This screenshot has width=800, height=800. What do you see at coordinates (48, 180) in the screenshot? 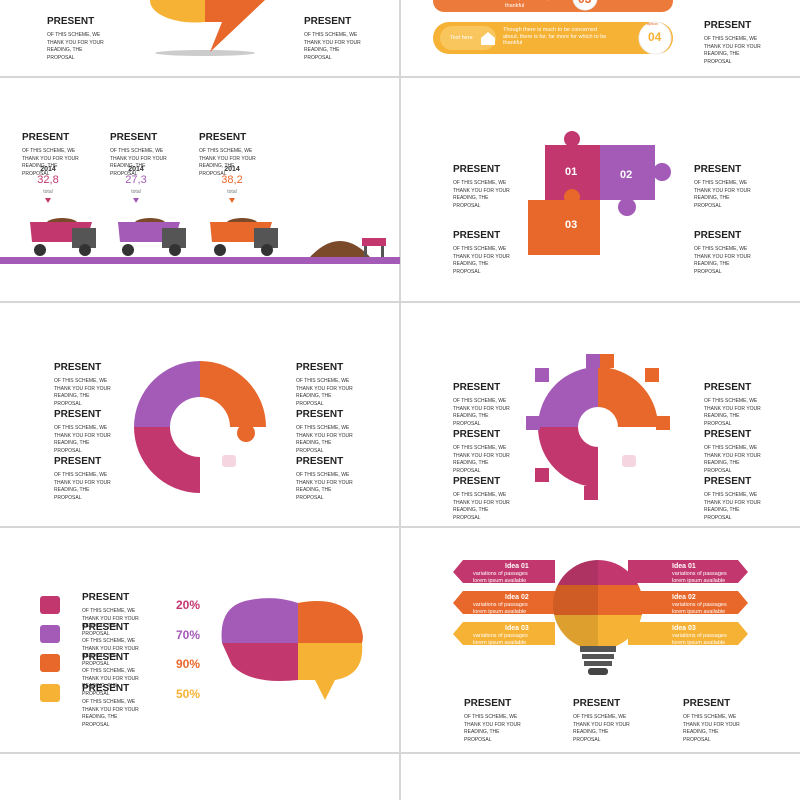
I see `stat-value: 32,8` at bounding box center [48, 180].